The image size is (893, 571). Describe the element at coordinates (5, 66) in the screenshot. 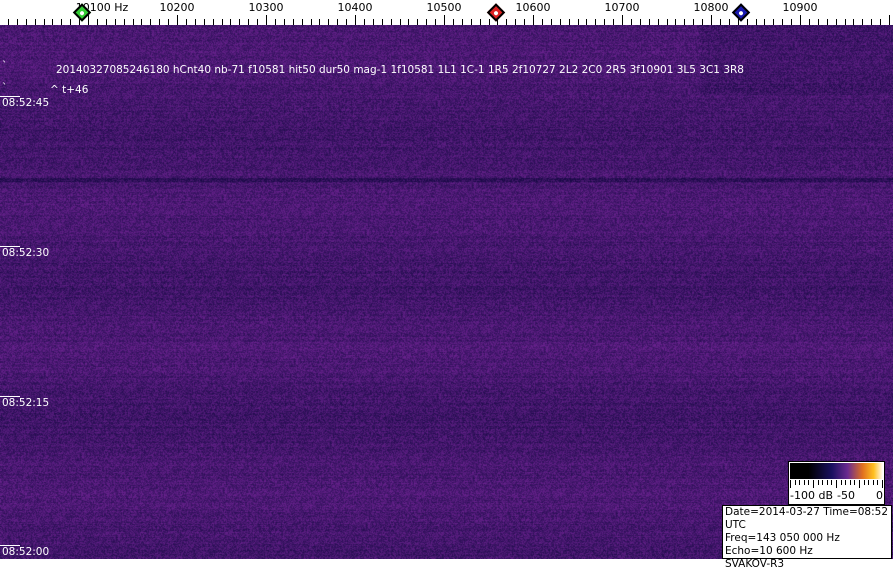

I see `detection-mark: `` at that location.